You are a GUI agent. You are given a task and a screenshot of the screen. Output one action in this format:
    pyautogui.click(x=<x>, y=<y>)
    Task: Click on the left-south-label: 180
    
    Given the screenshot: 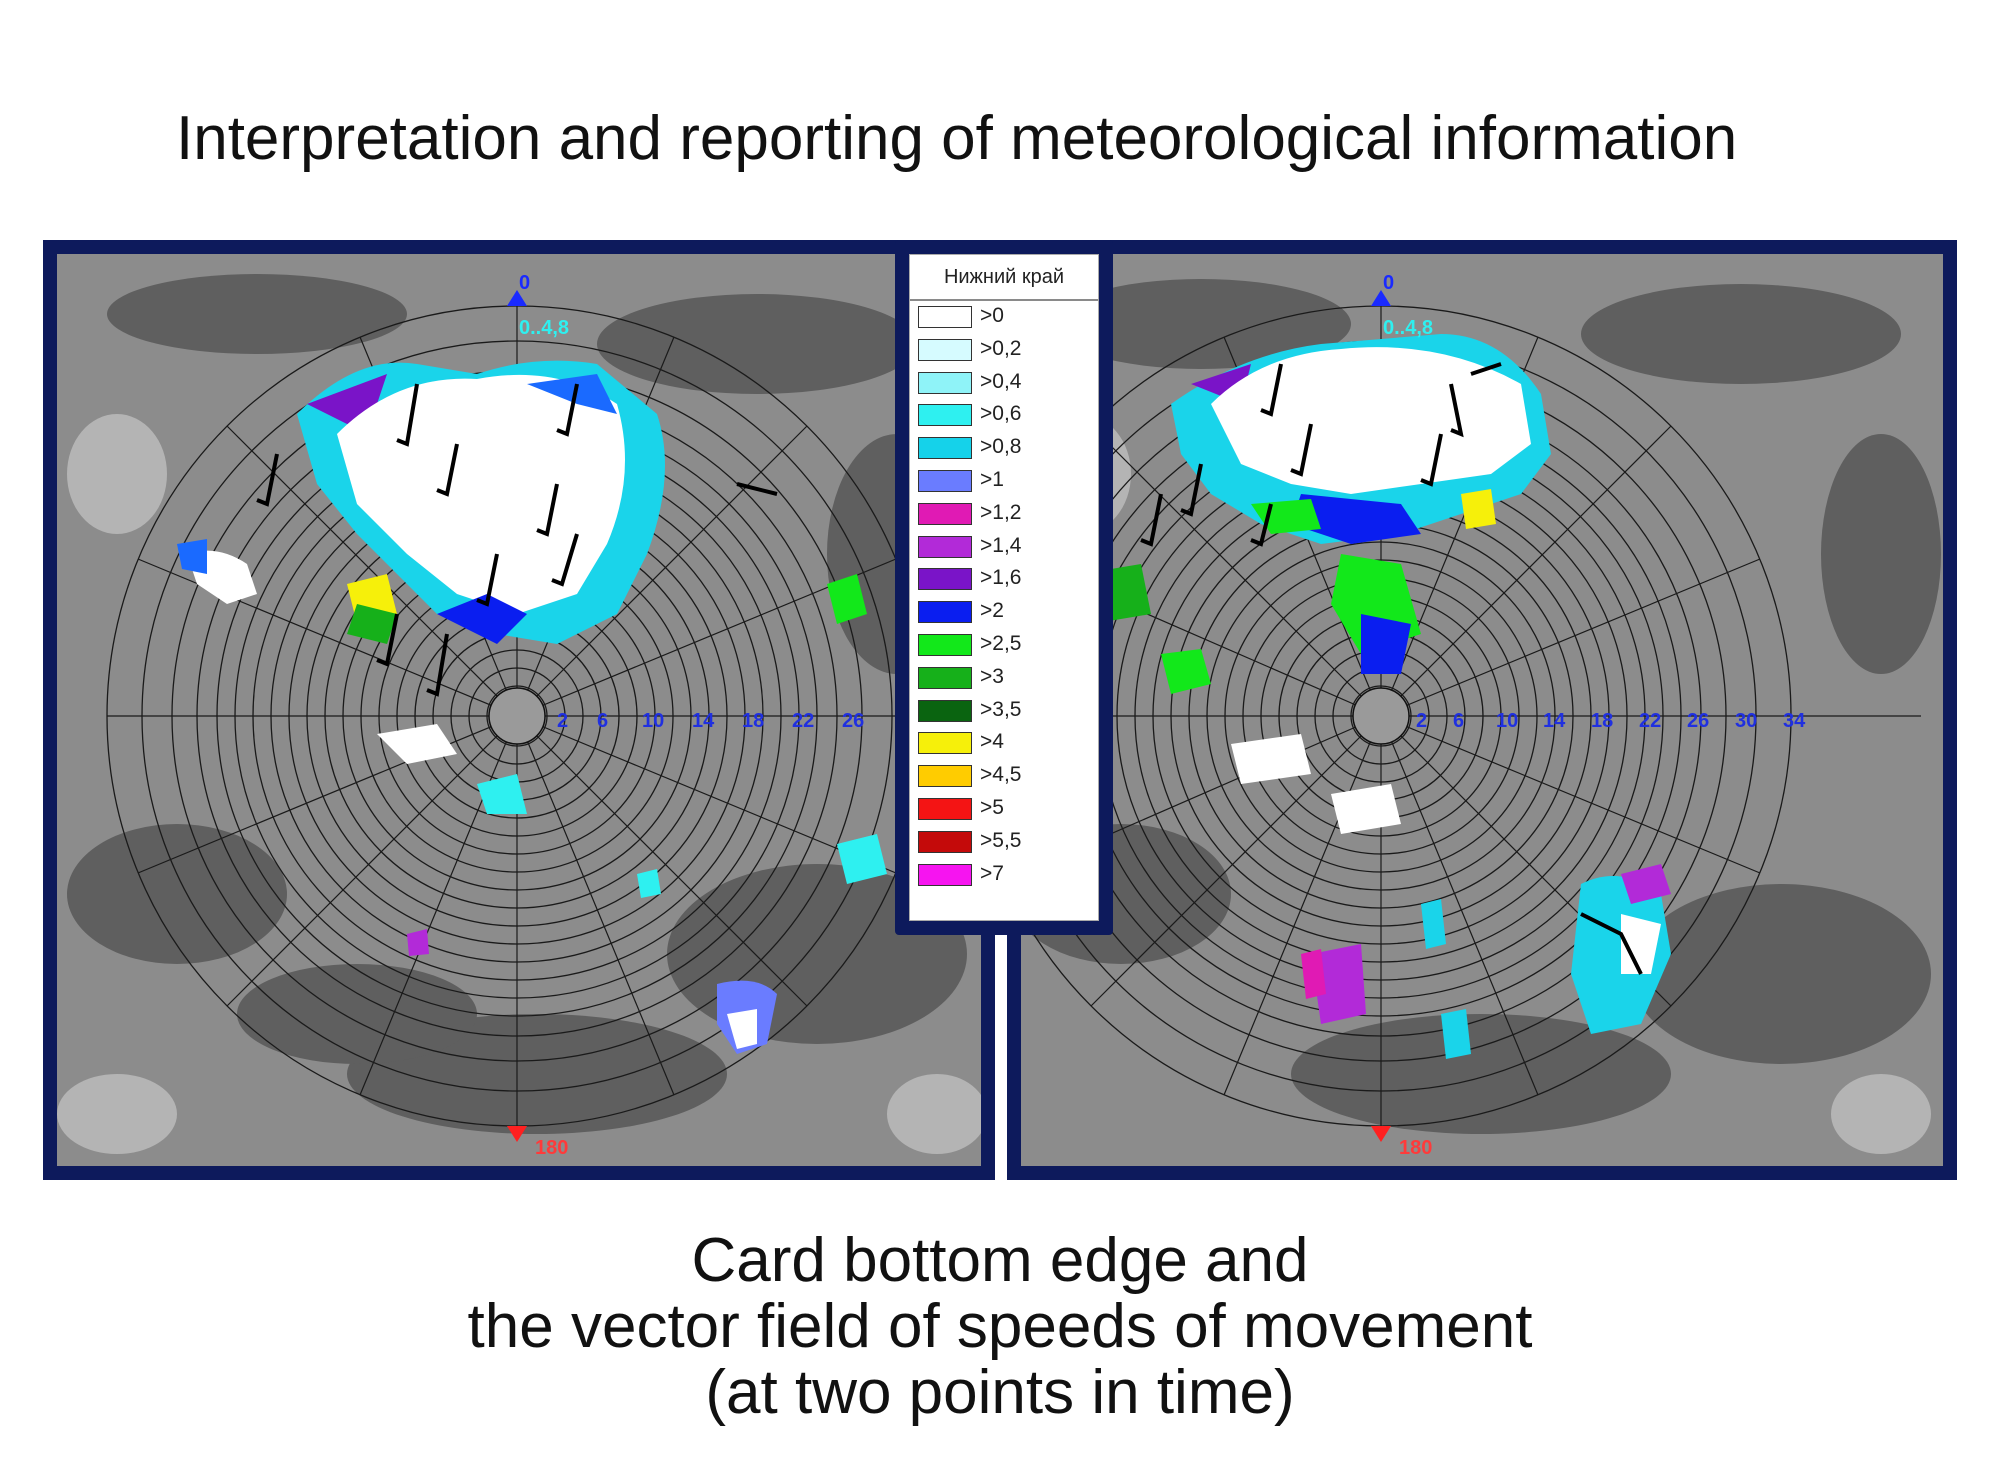 What is the action you would take?
    pyautogui.click(x=551, y=1148)
    